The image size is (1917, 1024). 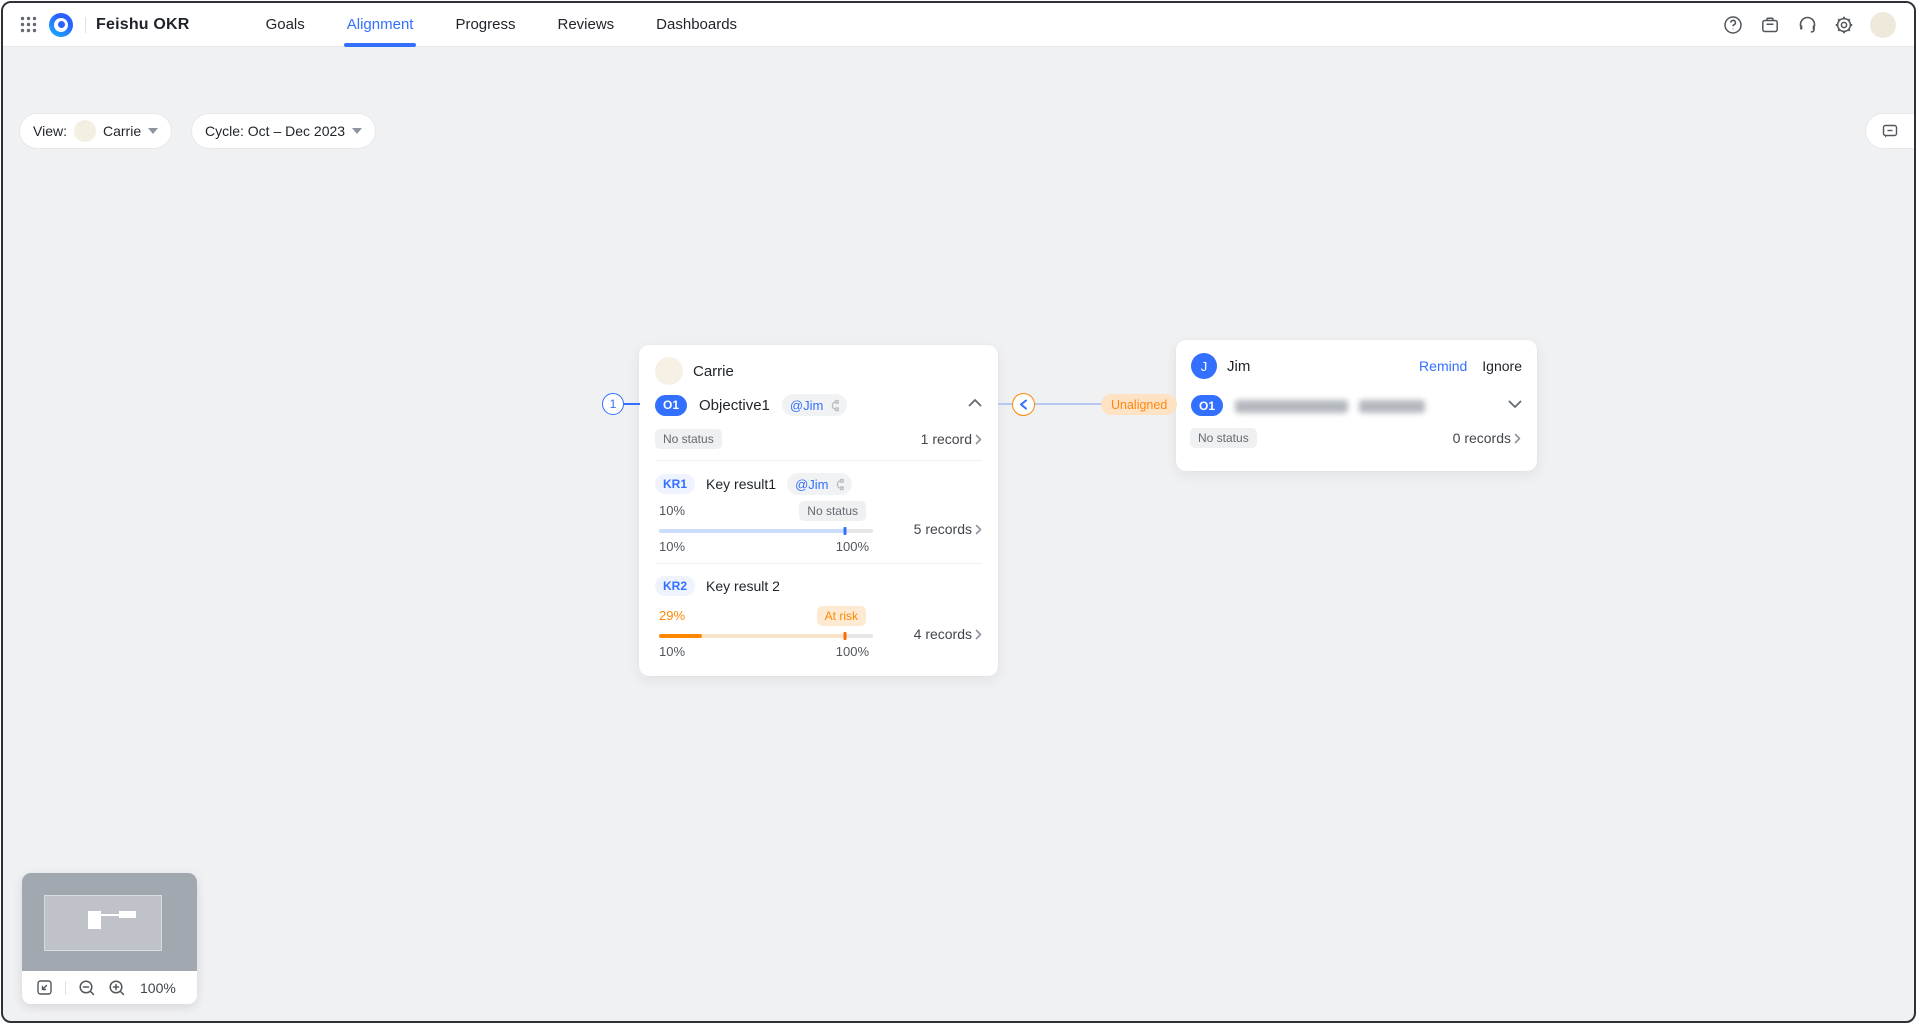 What do you see at coordinates (1502, 366) in the screenshot?
I see `ignore-button: Ignore` at bounding box center [1502, 366].